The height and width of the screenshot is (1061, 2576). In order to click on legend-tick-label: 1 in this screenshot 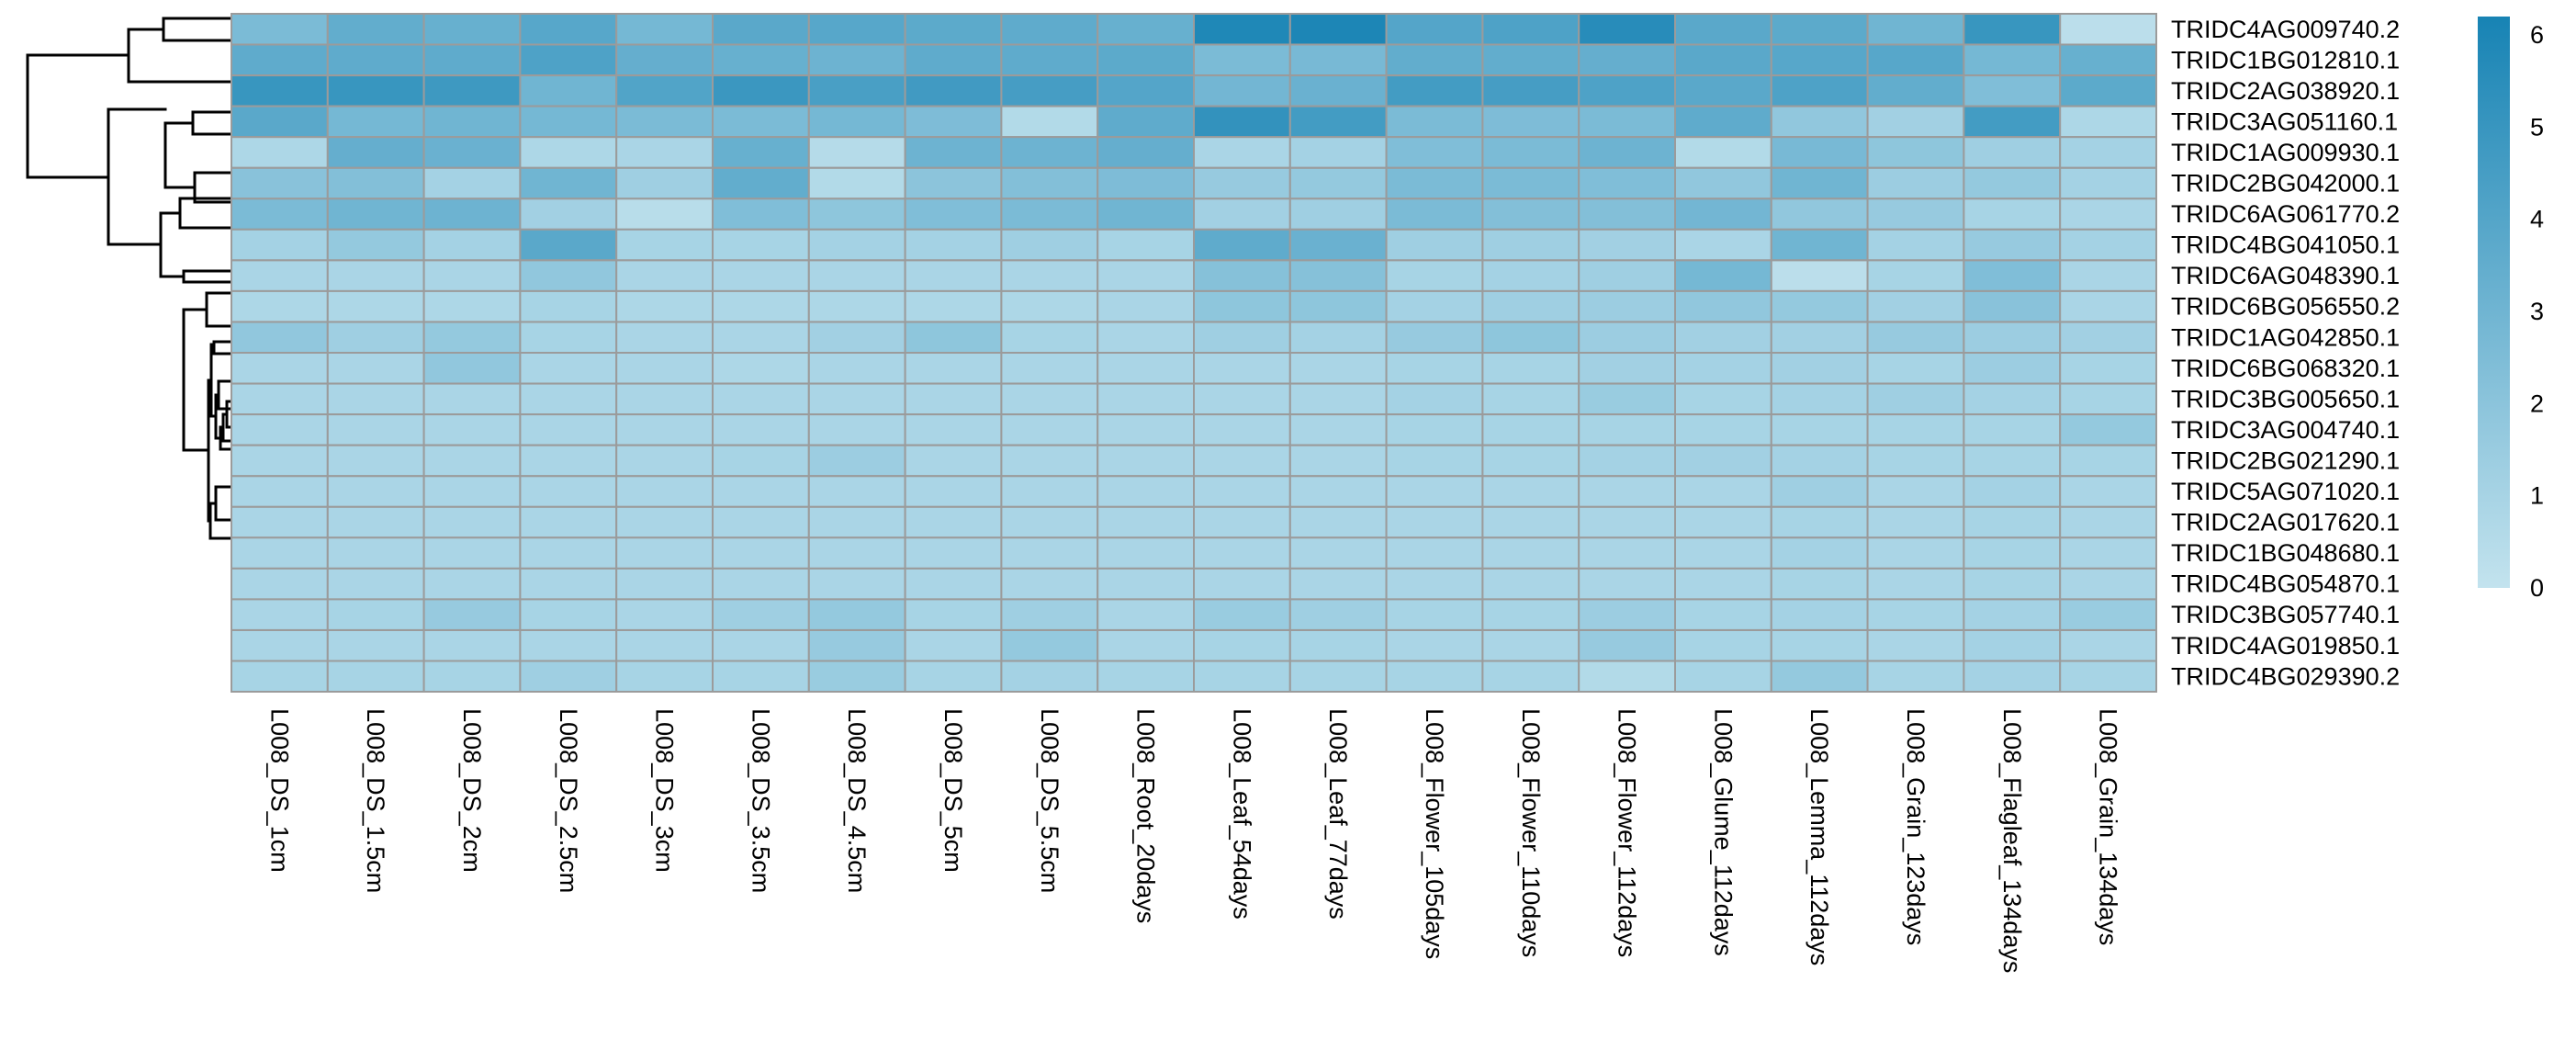, I will do `click(2537, 496)`.